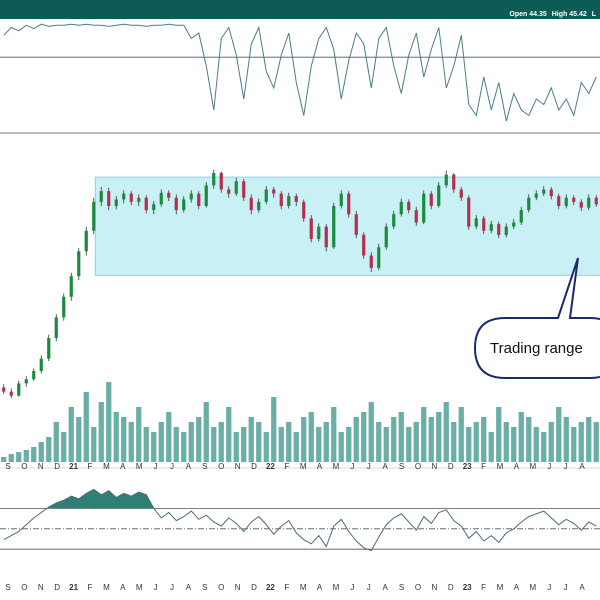  I want to click on callout-bubble, so click(536, 318).